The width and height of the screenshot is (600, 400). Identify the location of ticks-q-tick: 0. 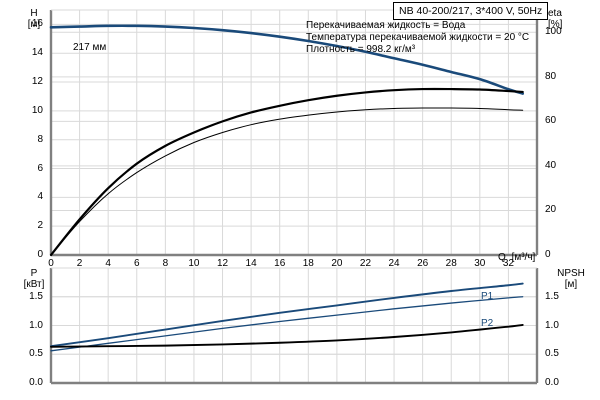
(51, 263).